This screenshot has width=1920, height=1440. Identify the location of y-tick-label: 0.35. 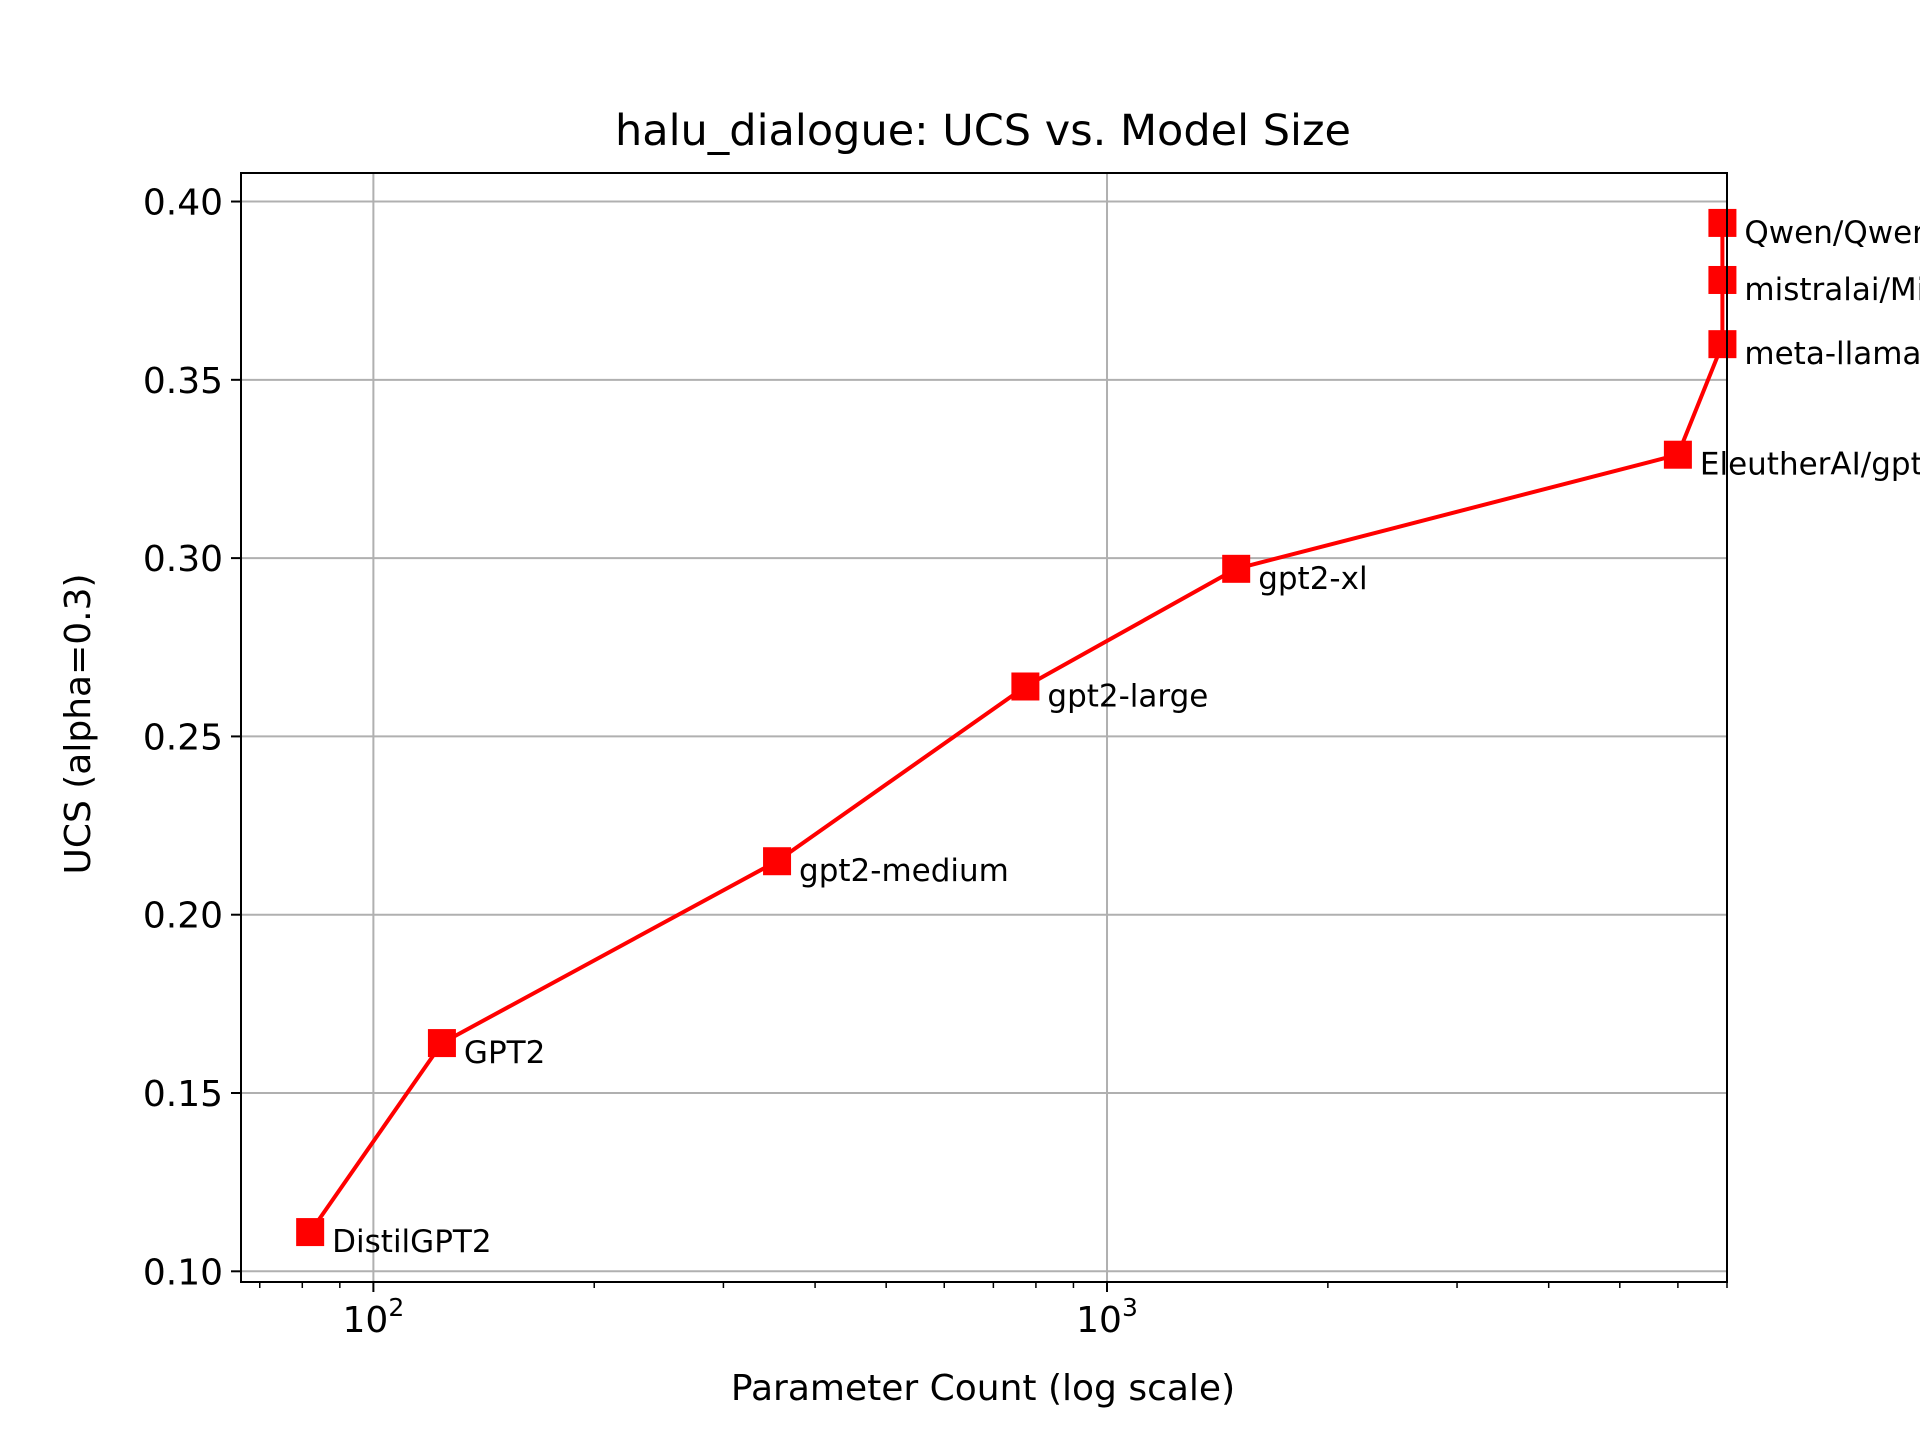
(183, 381).